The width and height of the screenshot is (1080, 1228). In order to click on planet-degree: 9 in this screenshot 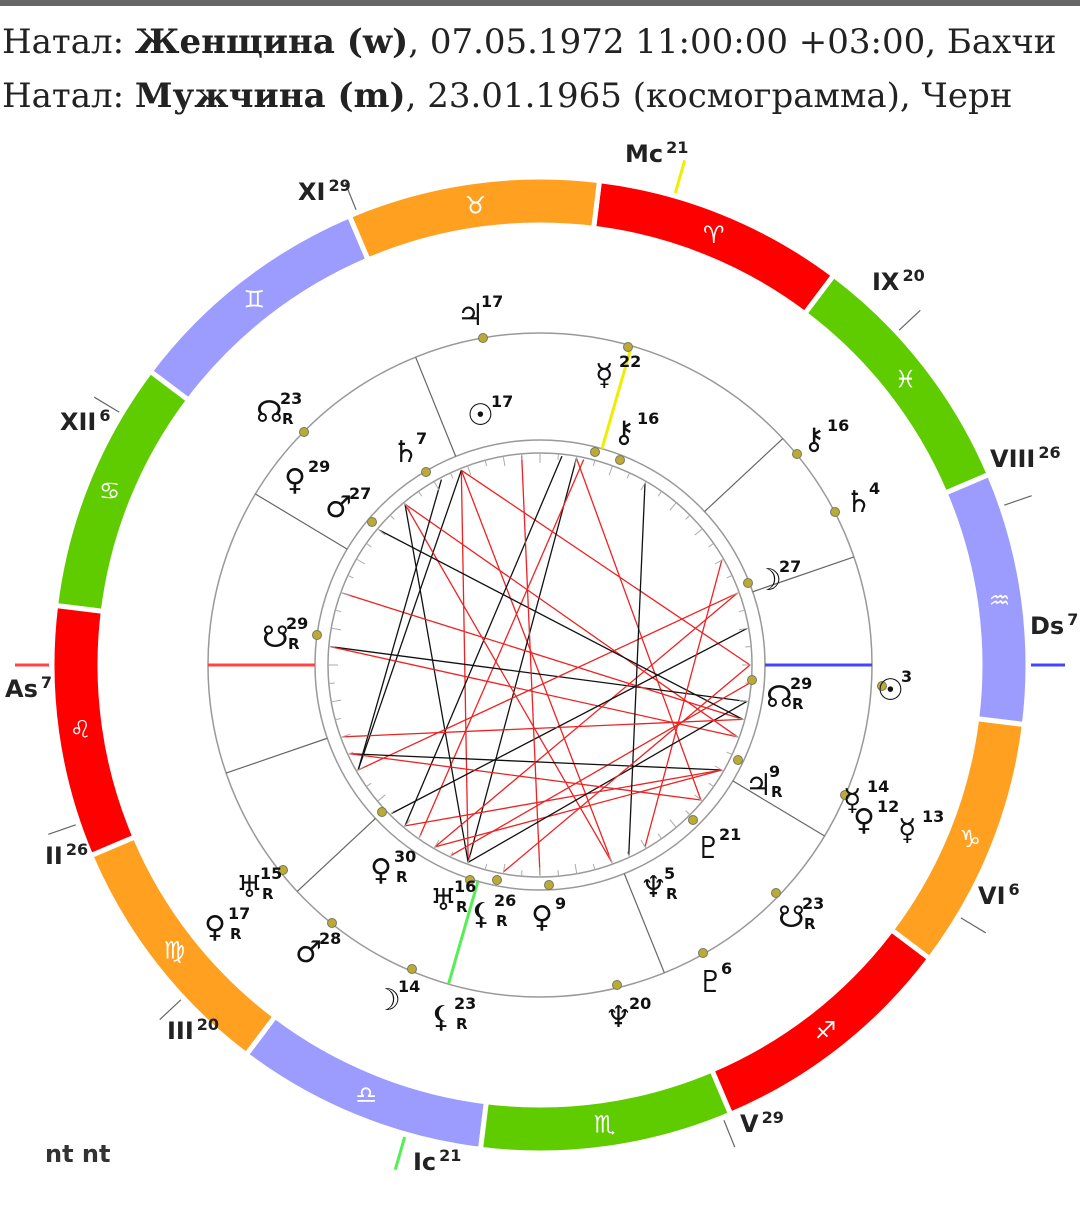, I will do `click(560, 903)`.